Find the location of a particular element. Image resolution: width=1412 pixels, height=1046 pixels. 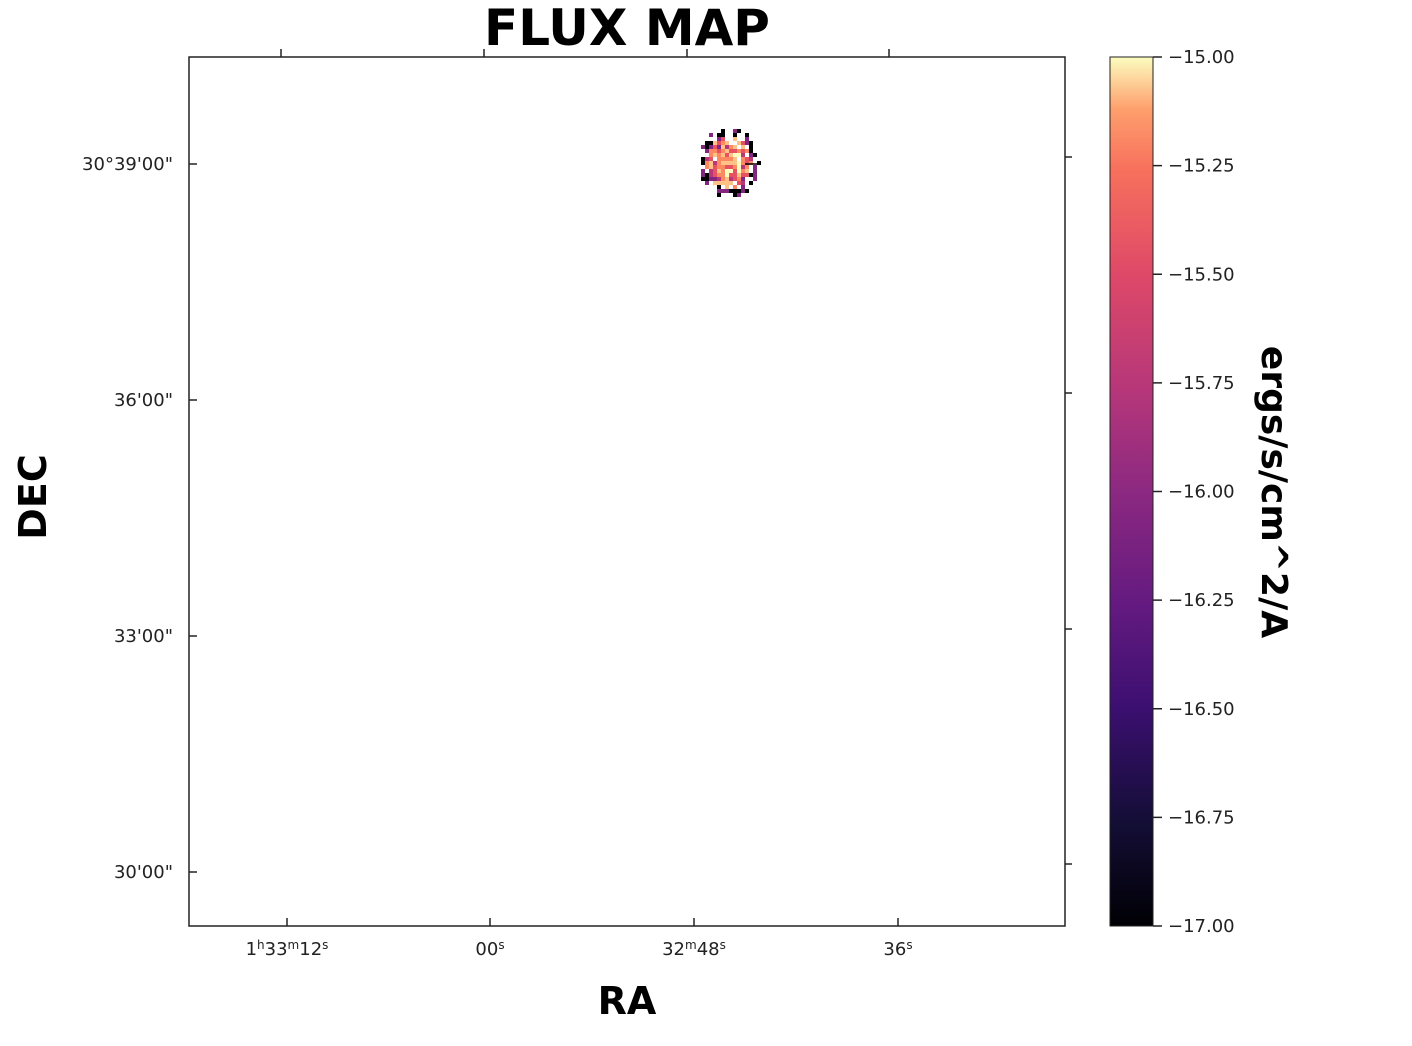

colorbar-tick-label: −17.00 is located at coordinates (1201, 926).